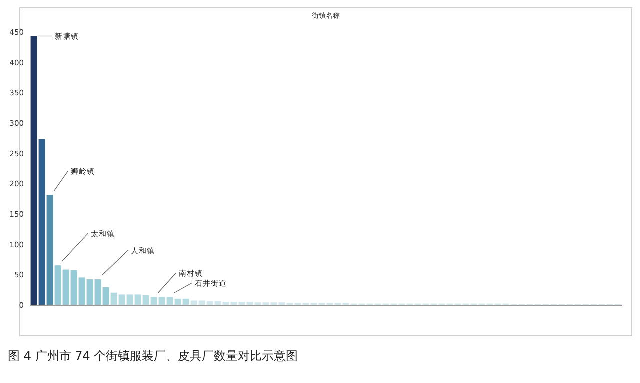 The width and height of the screenshot is (640, 383). I want to click on text: 图 4 广州市 74 个街镇服装厂、皮具厂数量对比示意图, so click(153, 356).